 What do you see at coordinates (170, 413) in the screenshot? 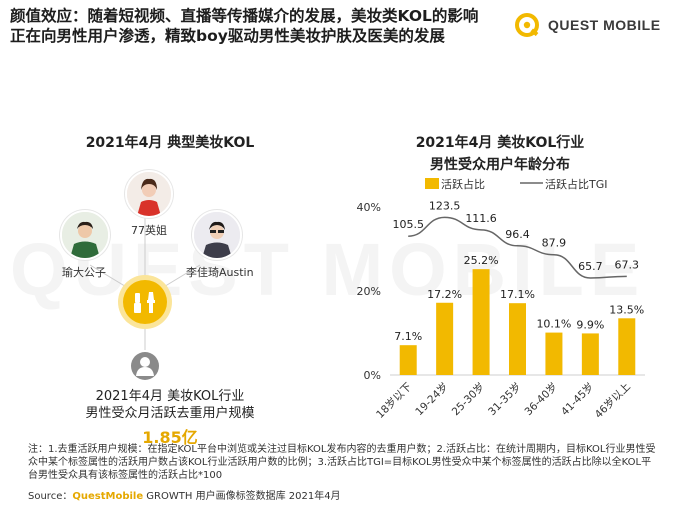
I see `kol-audience-caption-line2: 男性受众月活跃去重用户规模` at bounding box center [170, 413].